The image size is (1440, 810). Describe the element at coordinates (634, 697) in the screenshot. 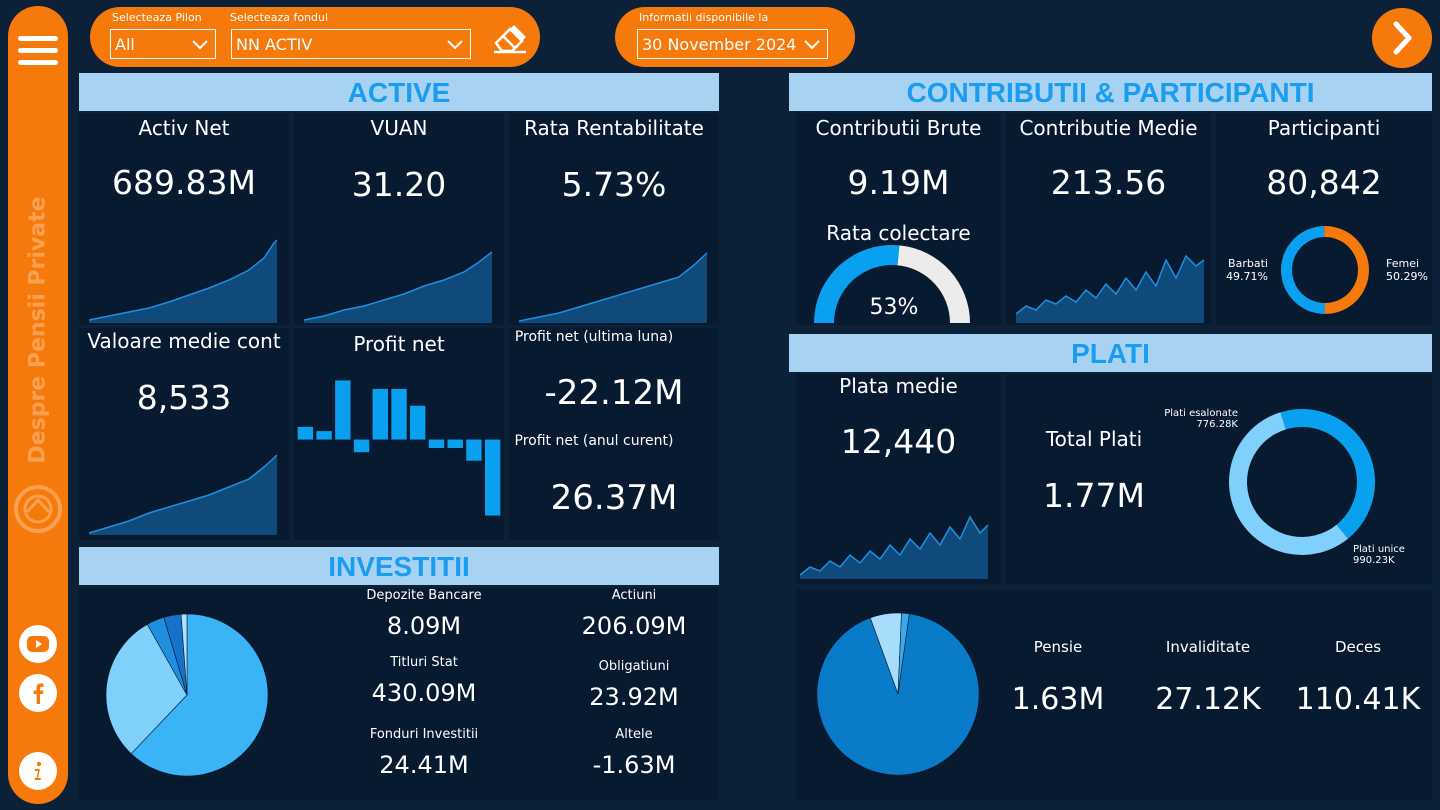

I see `obligatiuni-value: 23.92M` at that location.